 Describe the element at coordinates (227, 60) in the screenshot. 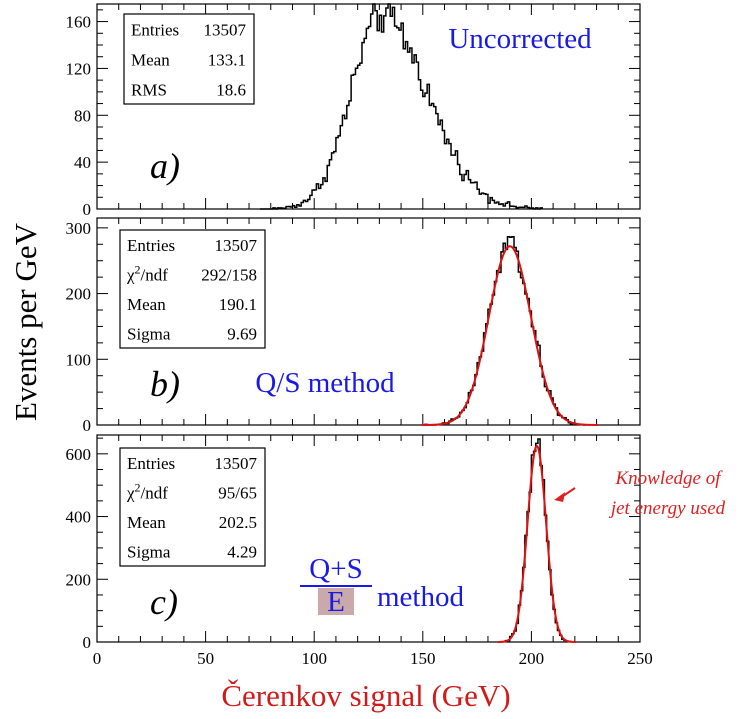

I see `stats-value: 133.1` at that location.